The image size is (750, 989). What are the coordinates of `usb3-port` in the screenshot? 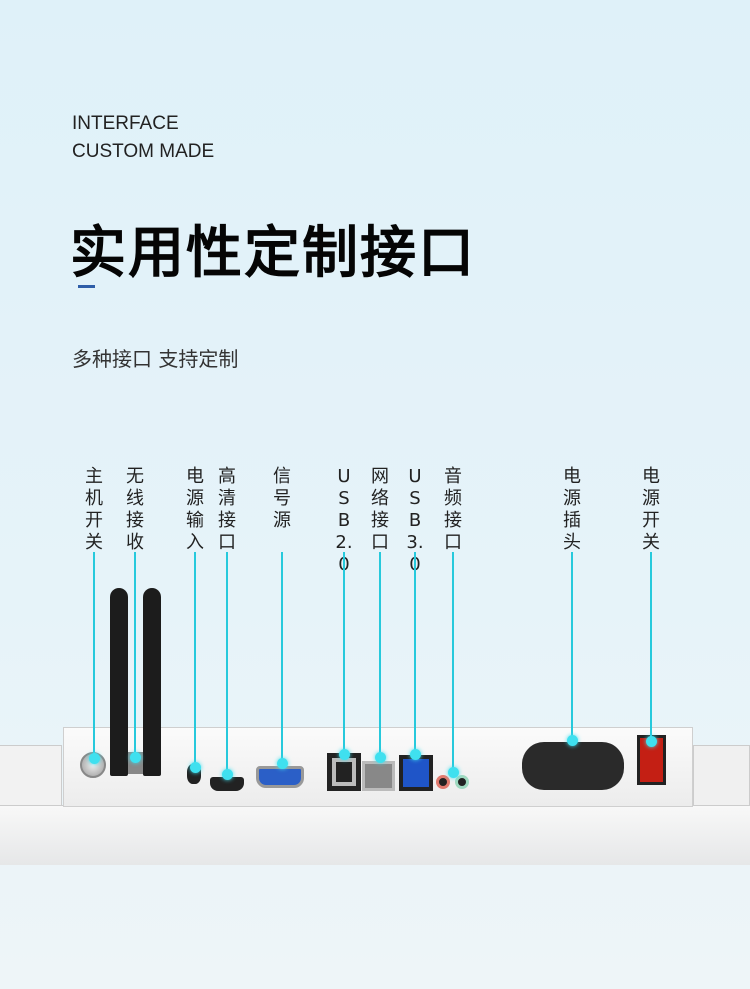 It's located at (416, 773).